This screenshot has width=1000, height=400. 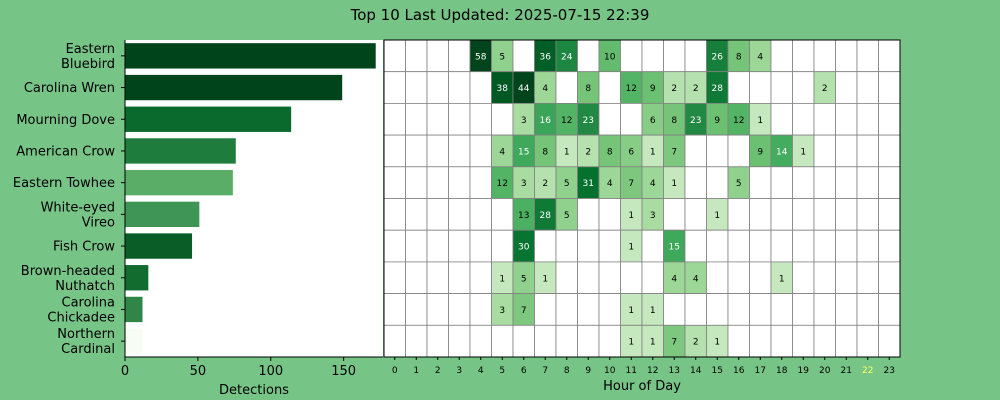 I want to click on heatmap-value: 44, so click(x=524, y=89).